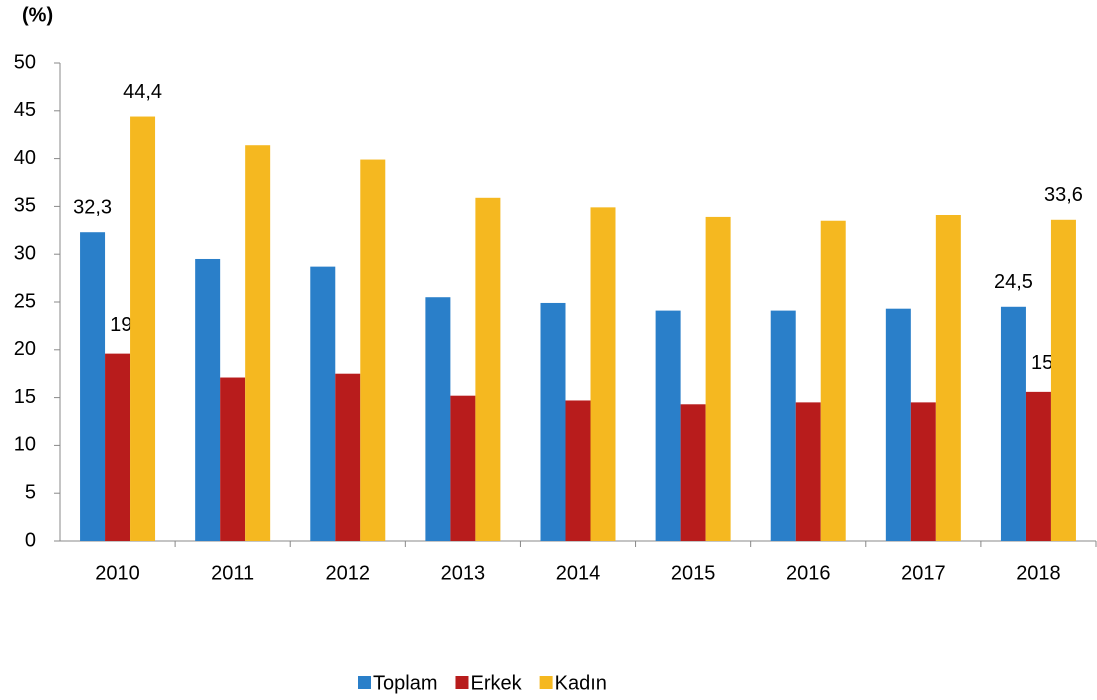 Image resolution: width=1097 pixels, height=700 pixels. I want to click on y-tick-label: 35, so click(25, 206).